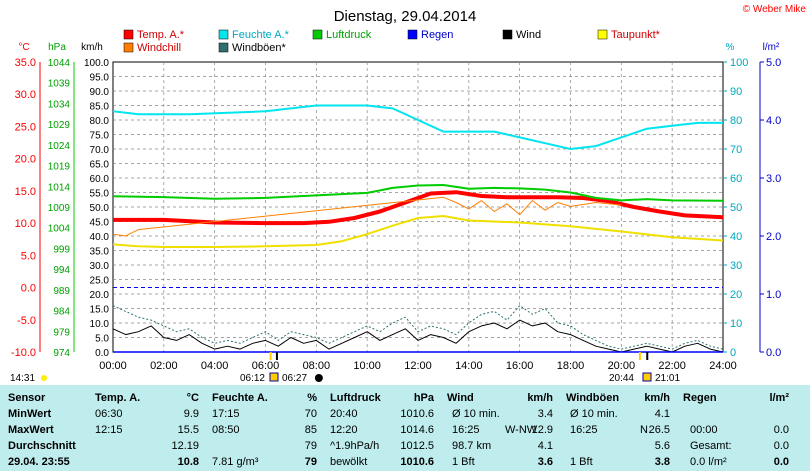 The width and height of the screenshot is (810, 471). What do you see at coordinates (460, 398) in the screenshot?
I see `table-header: Wind` at bounding box center [460, 398].